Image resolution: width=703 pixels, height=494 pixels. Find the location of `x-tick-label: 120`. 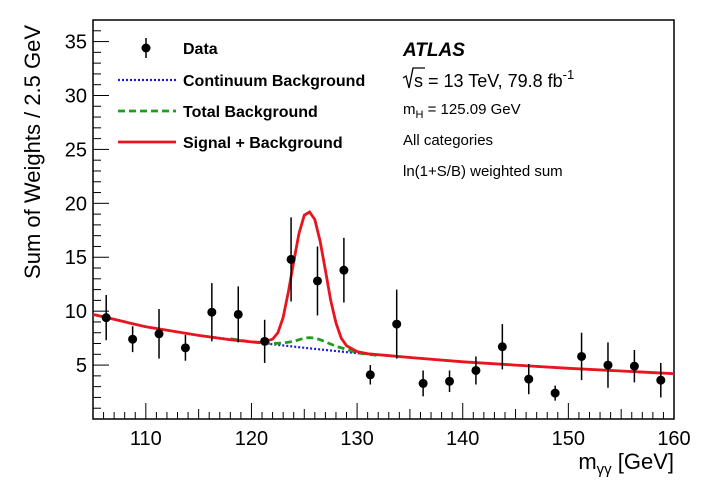

x-tick-label: 120 is located at coordinates (251, 439).